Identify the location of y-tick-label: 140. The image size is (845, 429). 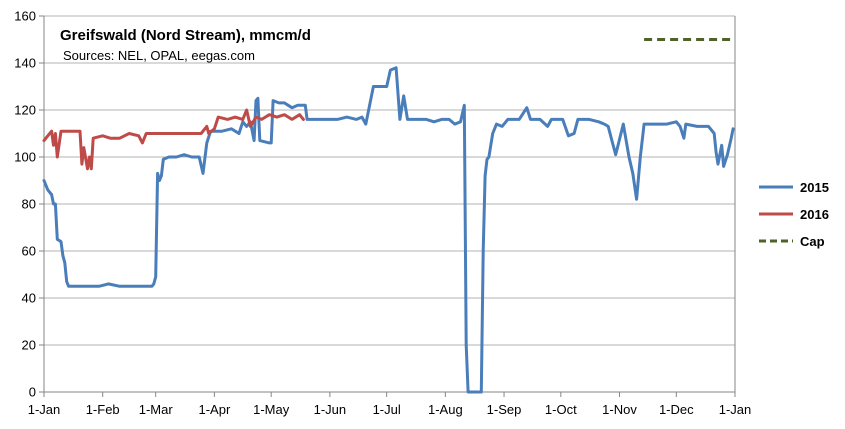
(25, 63).